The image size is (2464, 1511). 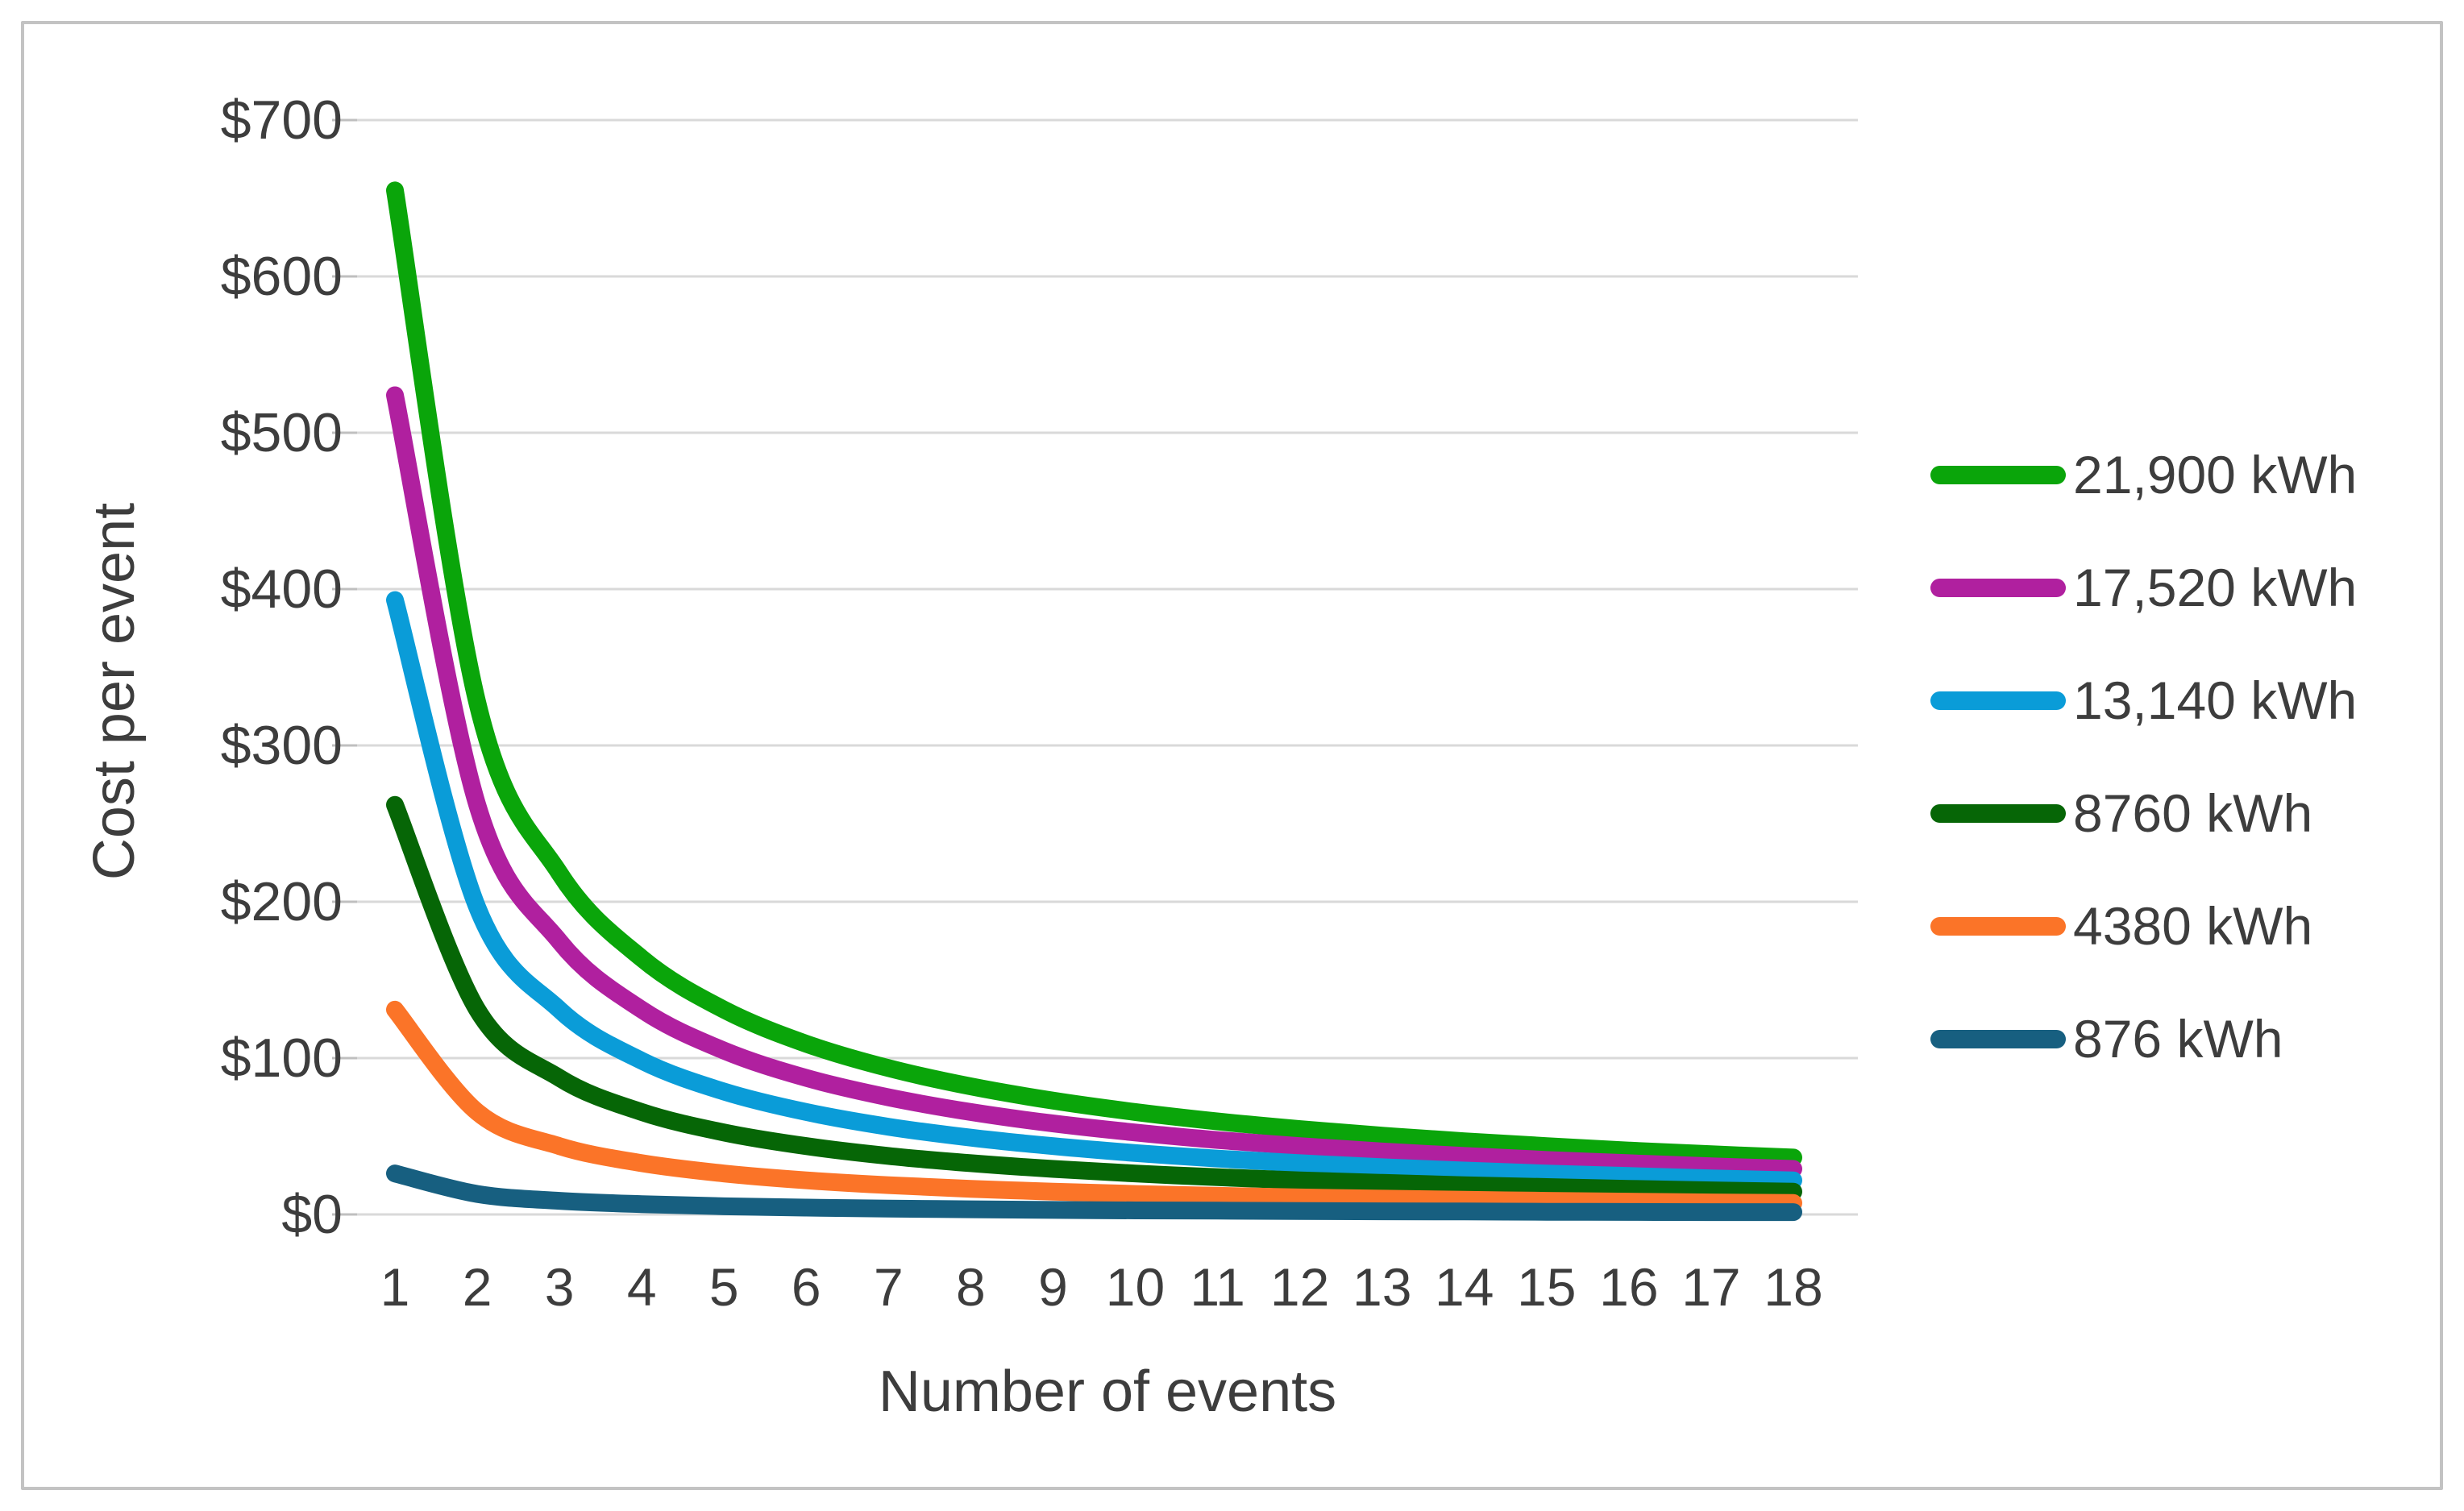 I want to click on x-tick-label: 9, so click(x=1053, y=1287).